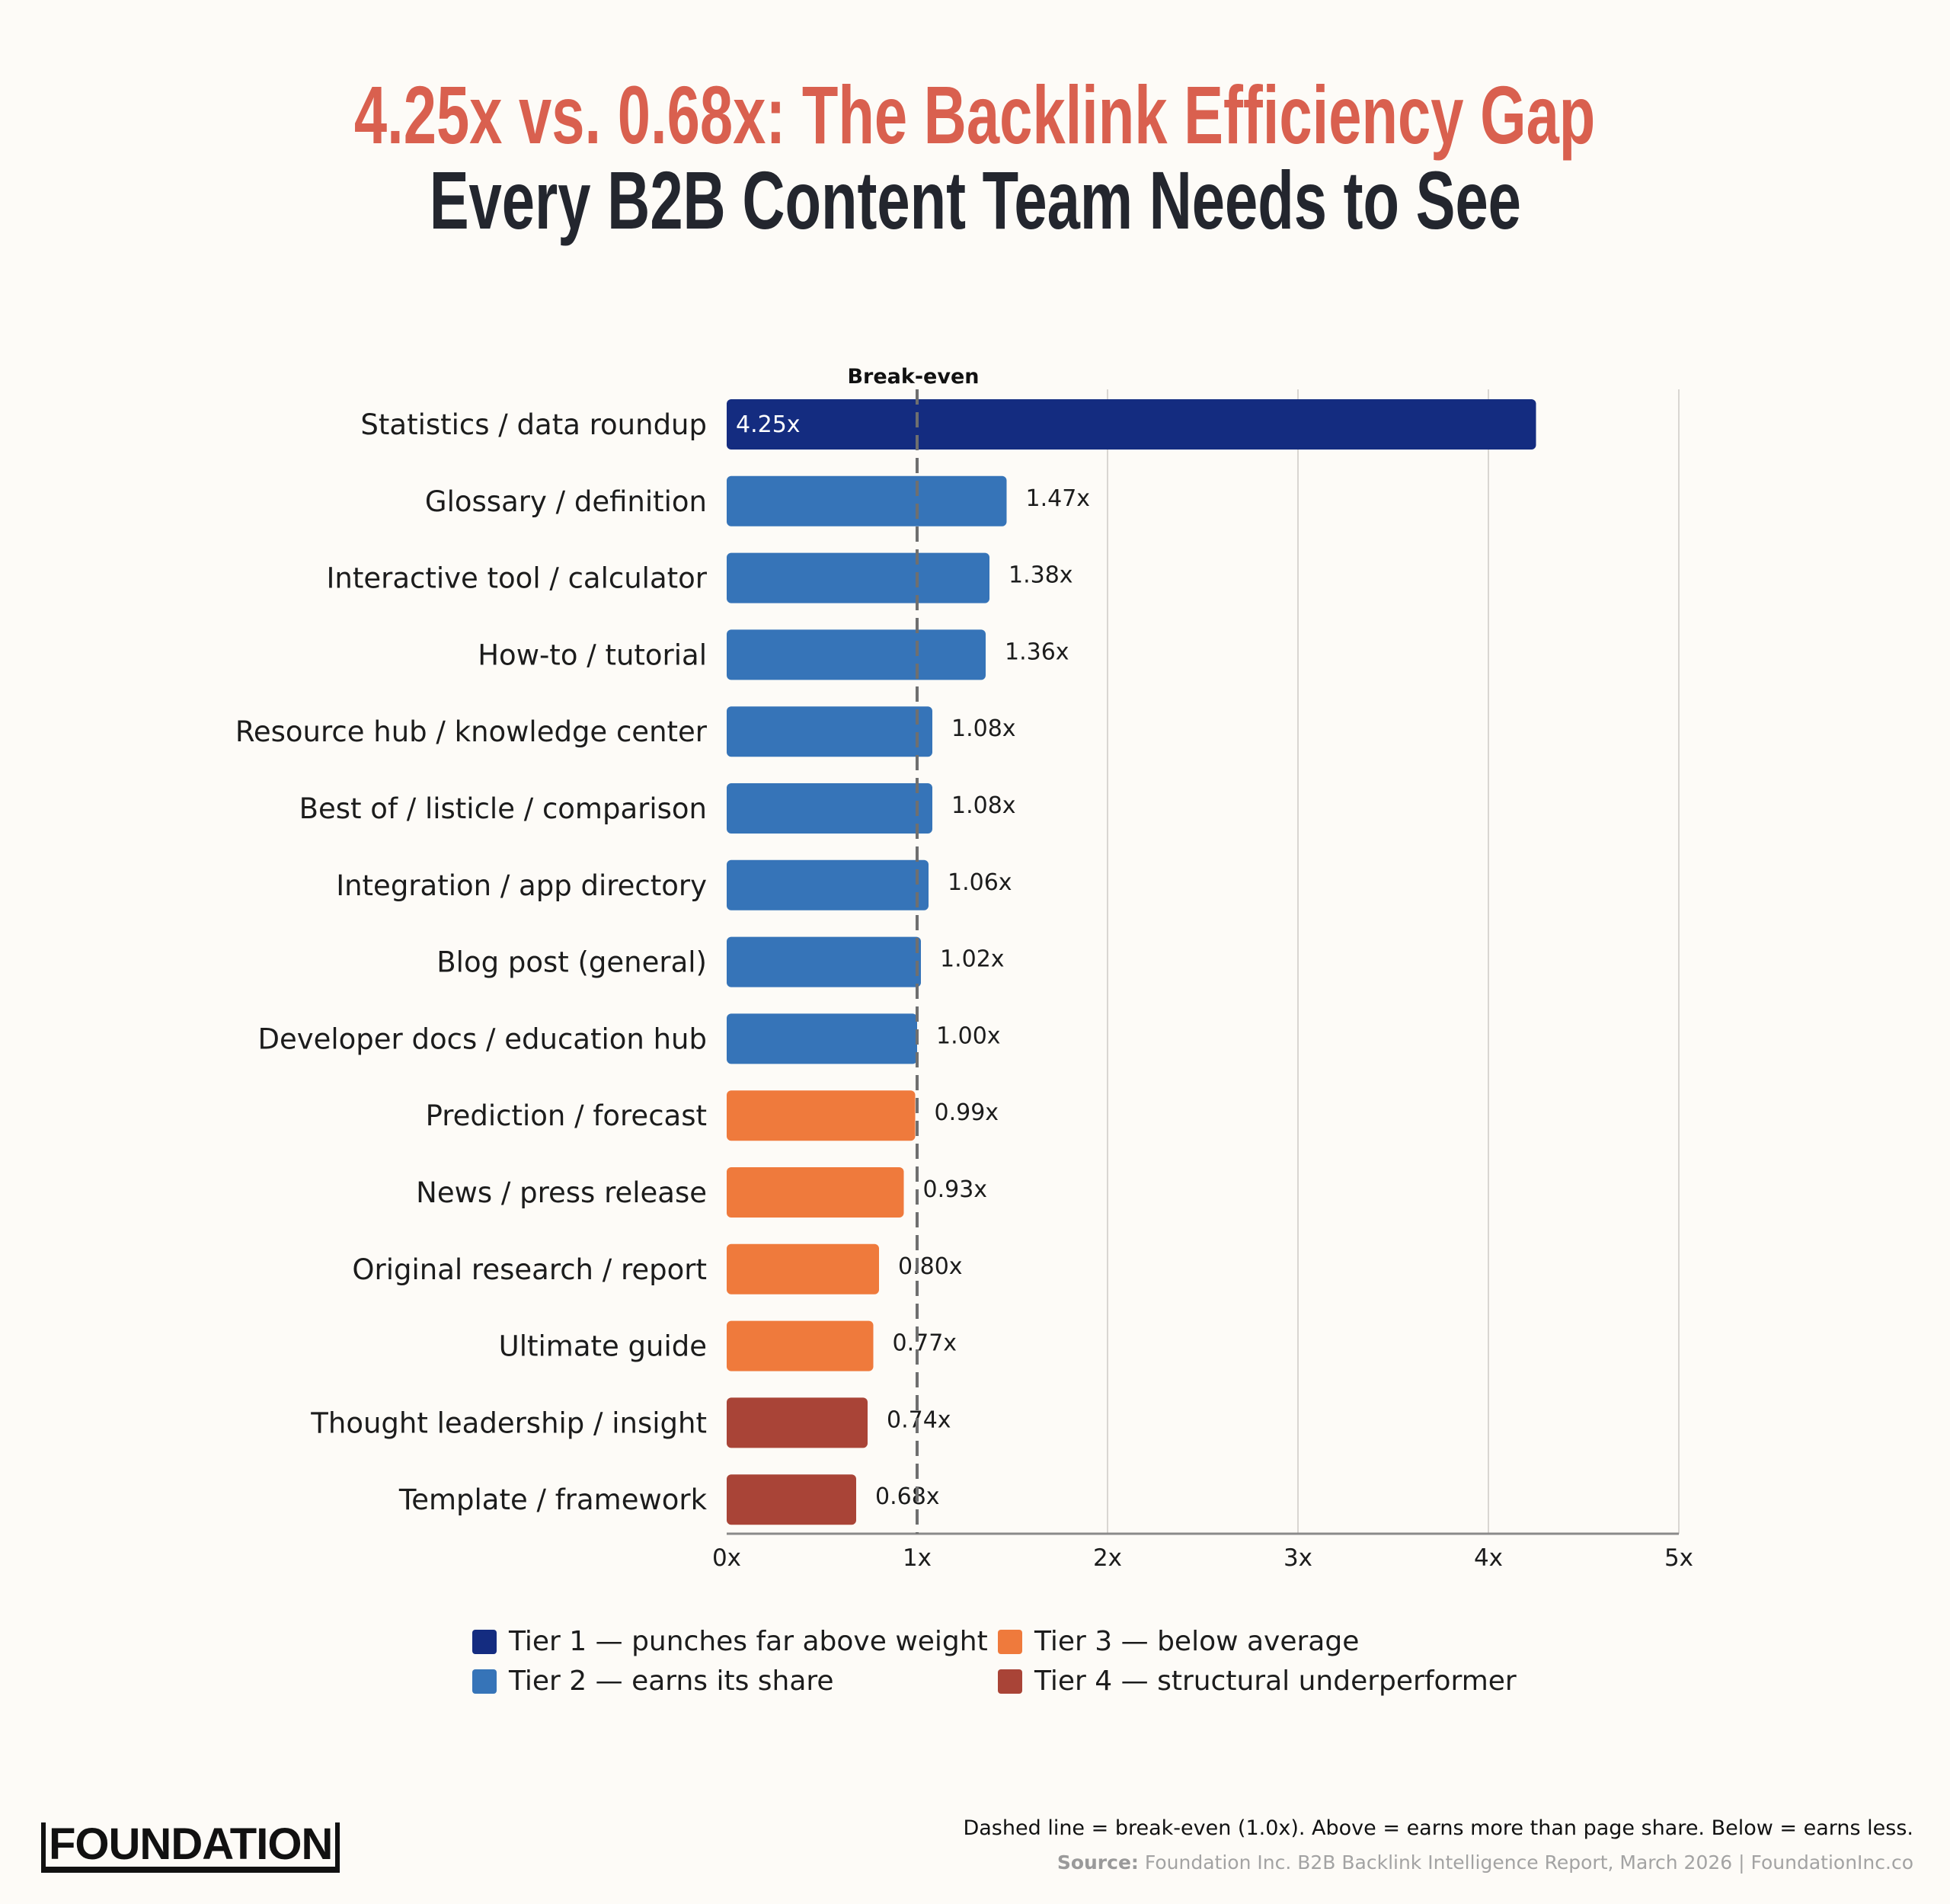 The image size is (1950, 1904). What do you see at coordinates (925, 1343) in the screenshot?
I see `data-label: 0.77x` at bounding box center [925, 1343].